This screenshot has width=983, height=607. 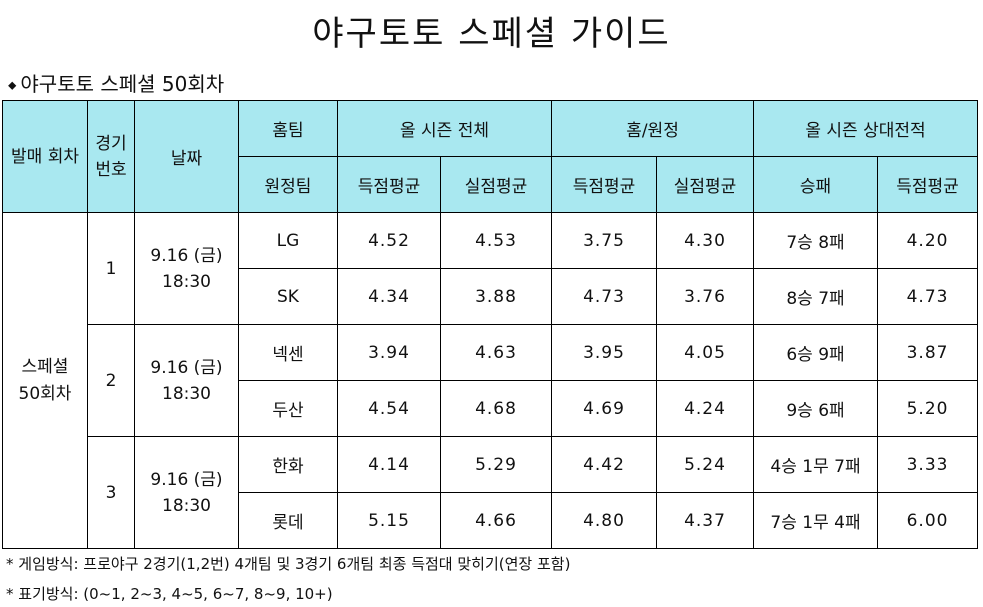 I want to click on team-name: 두산, so click(x=288, y=408).